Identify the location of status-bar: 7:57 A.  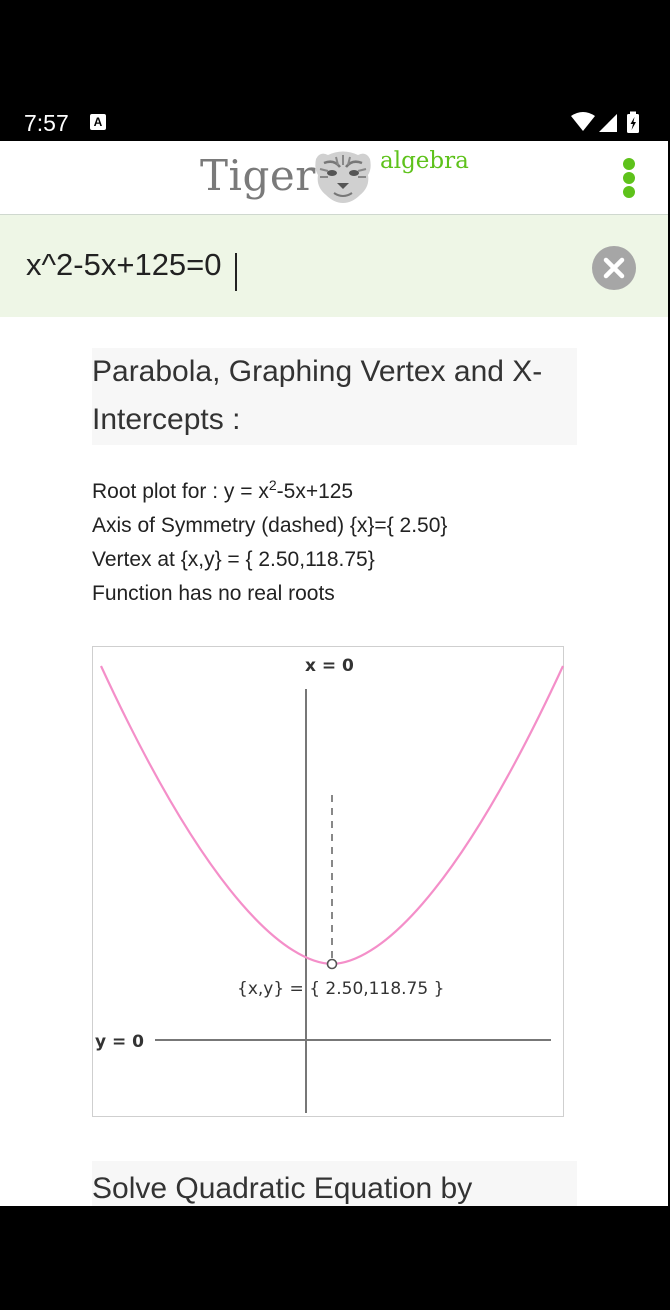
(335, 122).